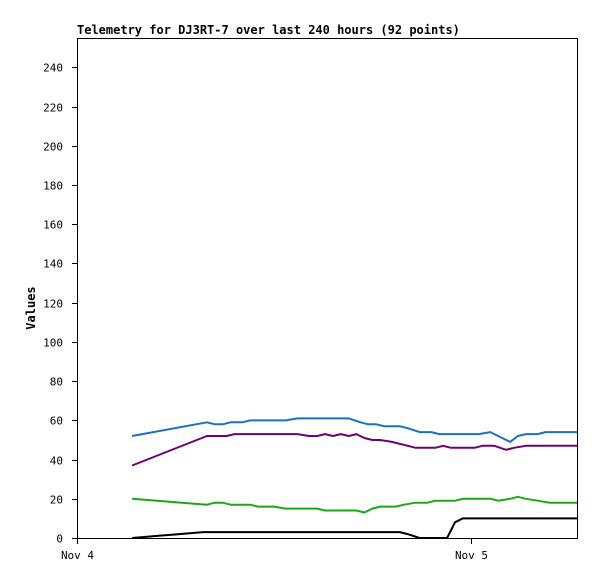 This screenshot has width=597, height=579. Describe the element at coordinates (53, 343) in the screenshot. I see `y-tick-label: 100` at that location.